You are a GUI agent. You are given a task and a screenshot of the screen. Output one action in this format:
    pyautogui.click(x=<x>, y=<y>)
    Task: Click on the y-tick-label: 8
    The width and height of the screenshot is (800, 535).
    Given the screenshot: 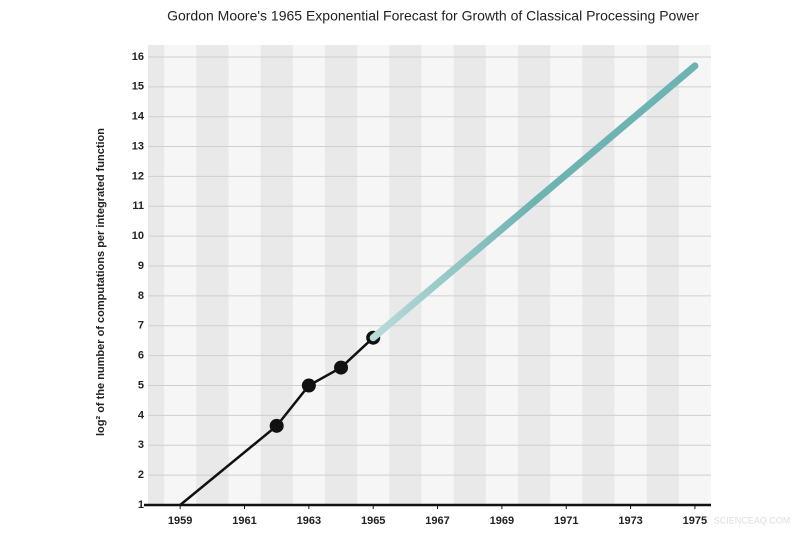 What is the action you would take?
    pyautogui.click(x=141, y=296)
    